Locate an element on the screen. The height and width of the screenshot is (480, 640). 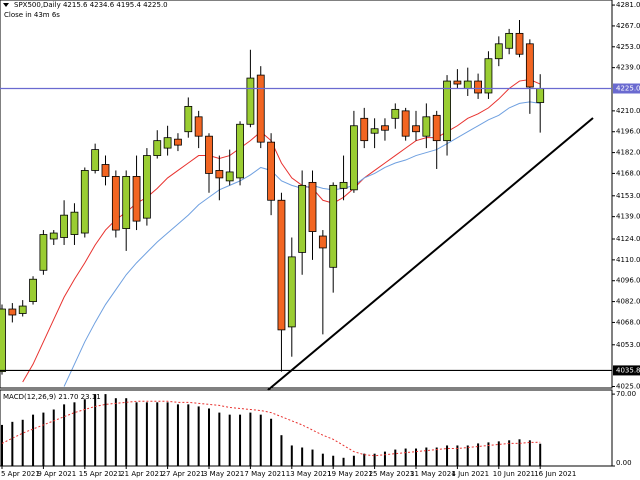
x-tick-label: 16 Jun 2021 is located at coordinates (555, 474).